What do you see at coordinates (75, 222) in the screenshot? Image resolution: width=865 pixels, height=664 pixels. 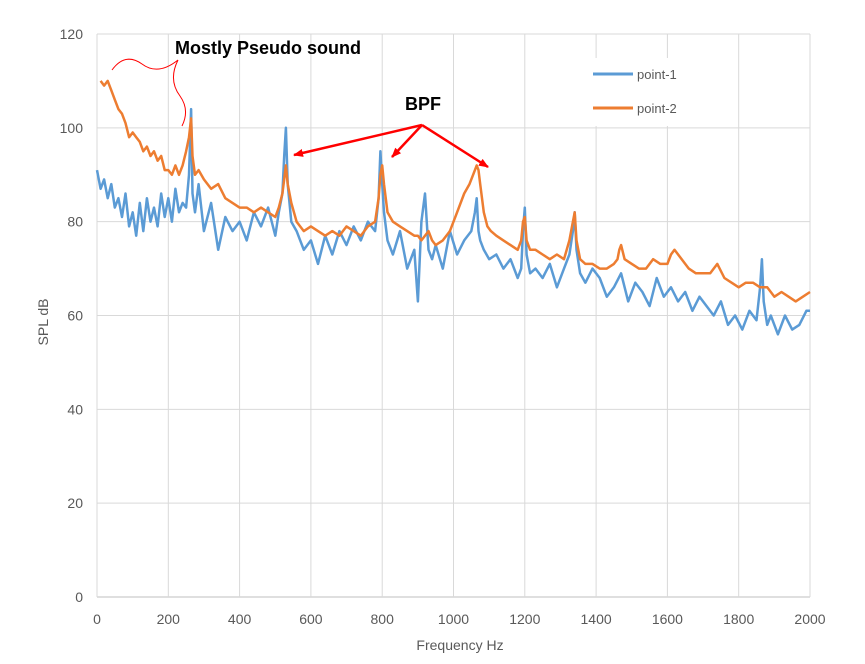 I see `y-tick-label: 80` at bounding box center [75, 222].